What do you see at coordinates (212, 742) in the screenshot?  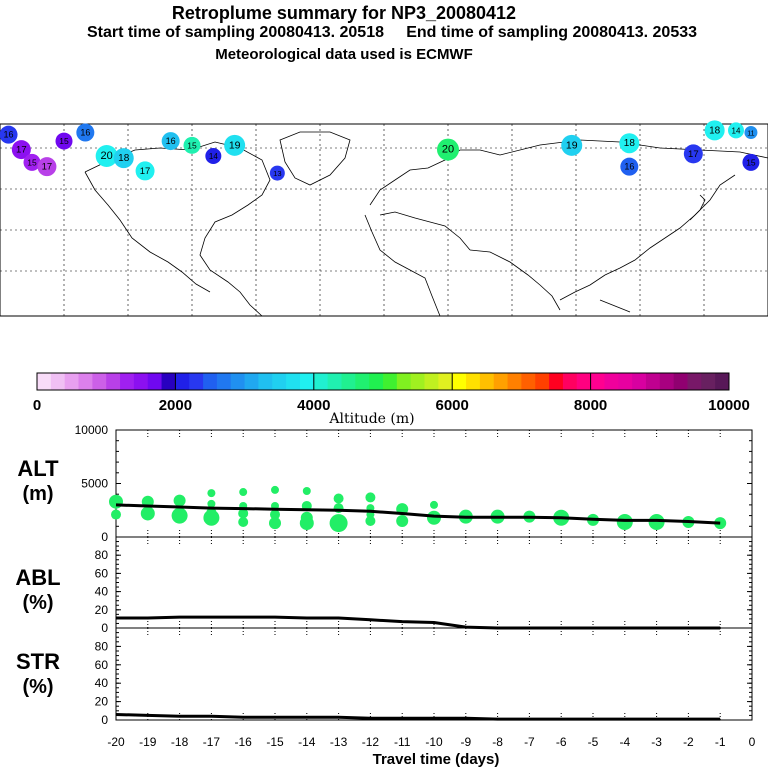 I see `x-tick-label: -17` at bounding box center [212, 742].